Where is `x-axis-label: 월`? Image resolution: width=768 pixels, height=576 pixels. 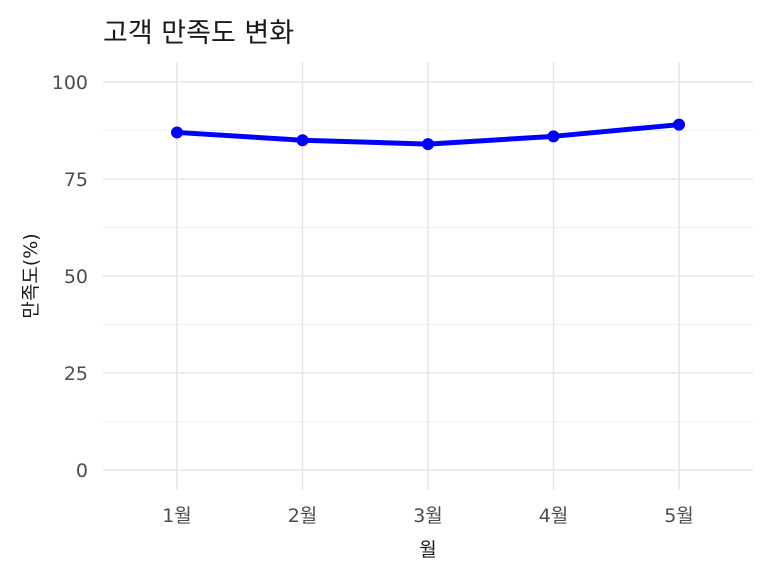
x-axis-label: 월 is located at coordinates (427, 550).